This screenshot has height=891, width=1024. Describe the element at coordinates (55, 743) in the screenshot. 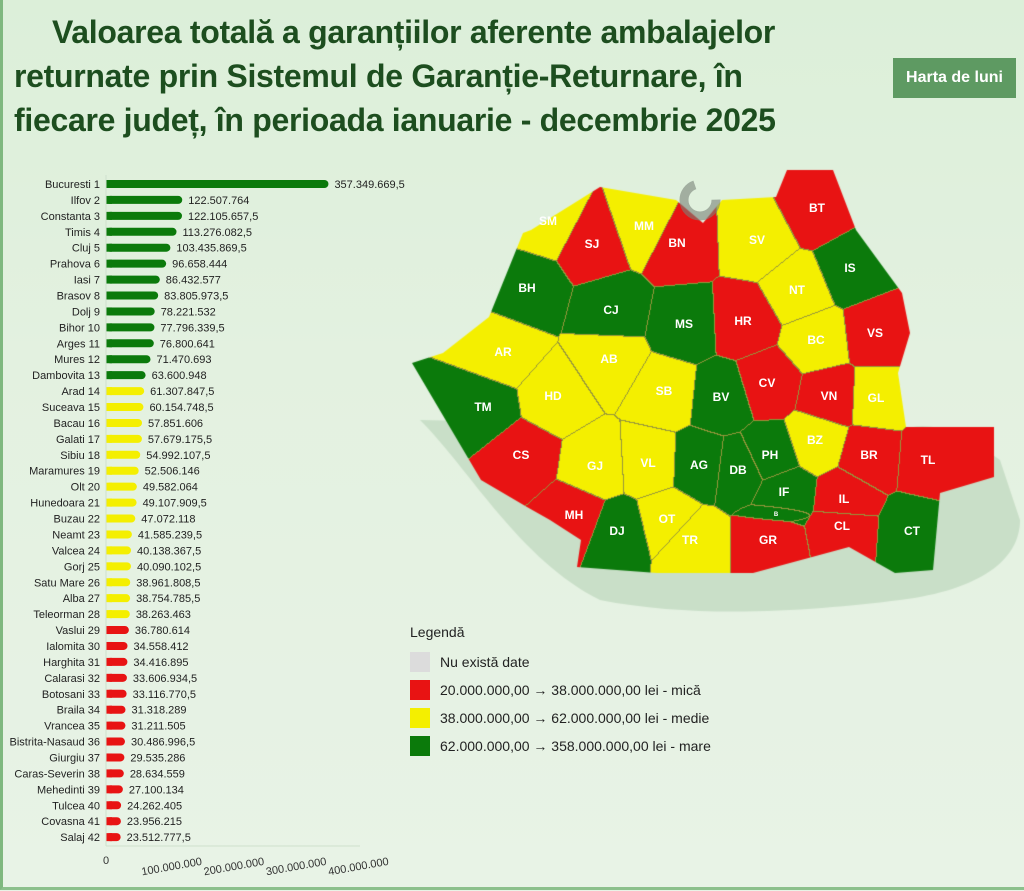

I see `bar-category-label: Bistrita-Nasaud 36` at that location.